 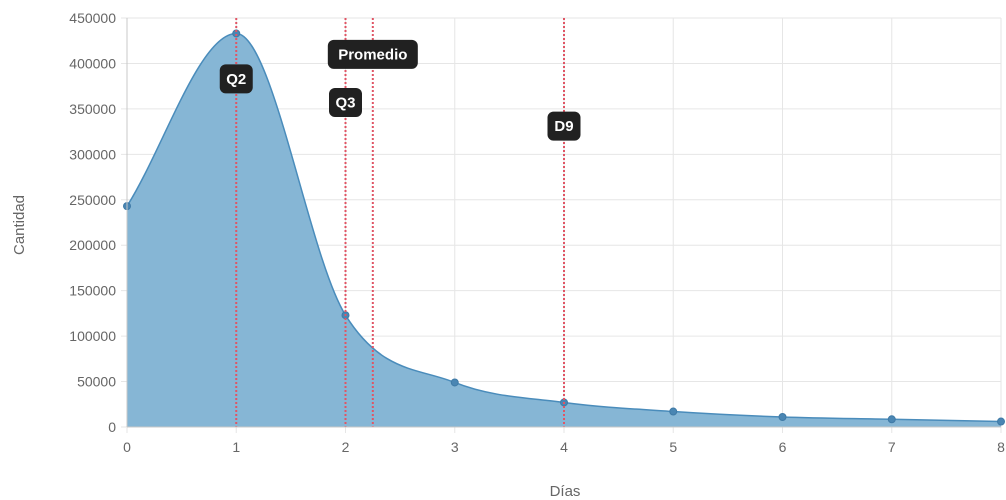 I want to click on annotation-label: Q3, so click(x=345, y=103).